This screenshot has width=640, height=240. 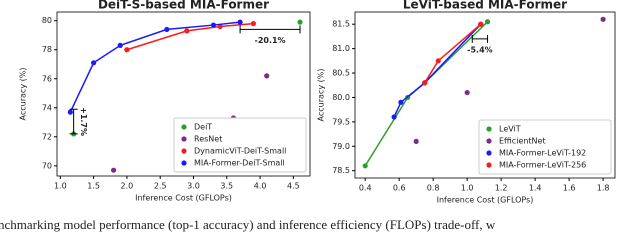 I want to click on annotation: +1.7%, so click(x=83, y=121).